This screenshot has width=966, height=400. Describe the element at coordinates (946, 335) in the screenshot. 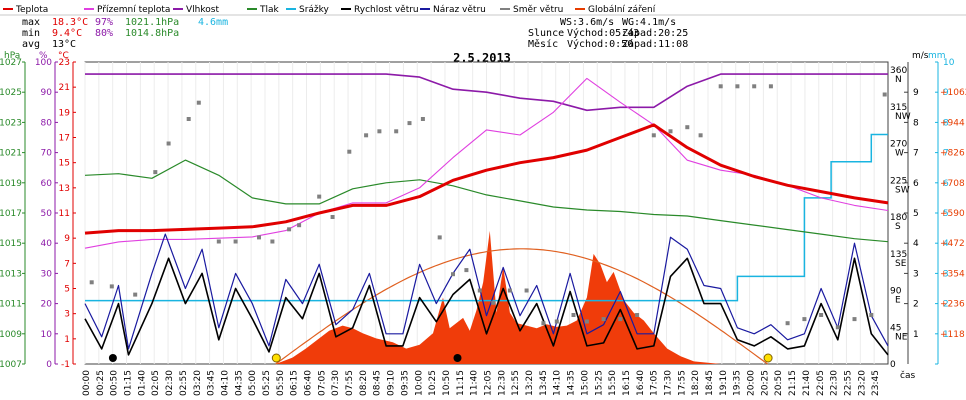

I see `tick-label-mm: 1` at that location.